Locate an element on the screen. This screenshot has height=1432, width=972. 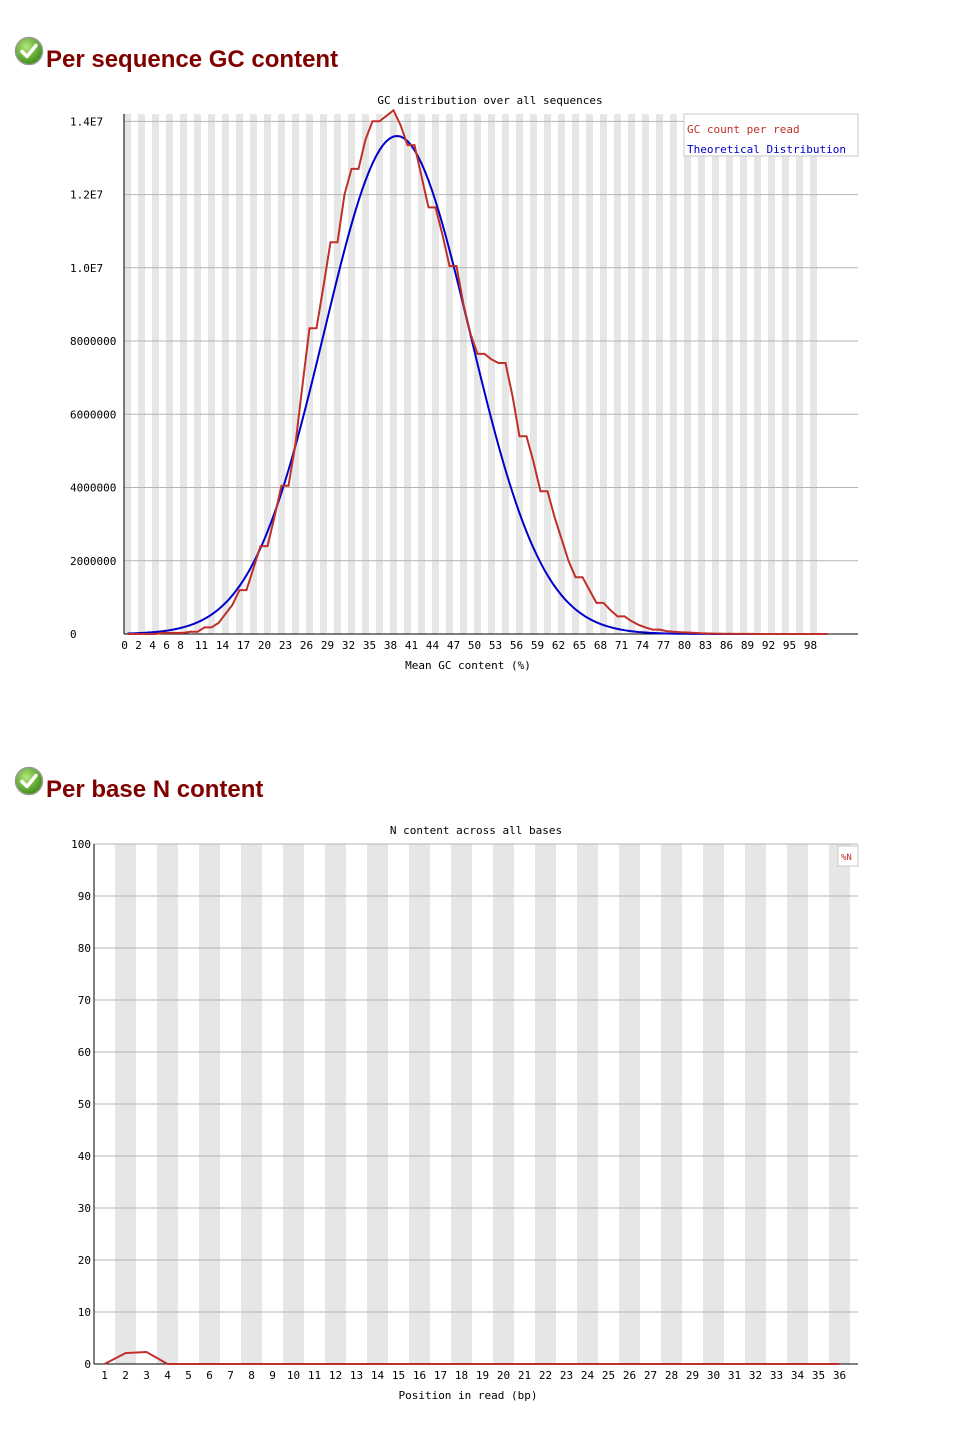
y-tick-label: 50 is located at coordinates (84, 1104).